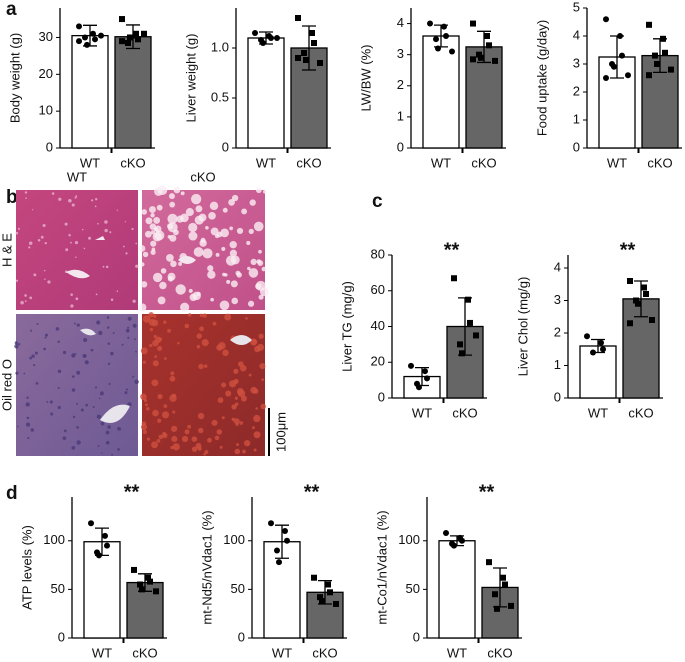 The image size is (685, 662). What do you see at coordinates (576, 90) in the screenshot?
I see `y-tick-label: 2` at bounding box center [576, 90].